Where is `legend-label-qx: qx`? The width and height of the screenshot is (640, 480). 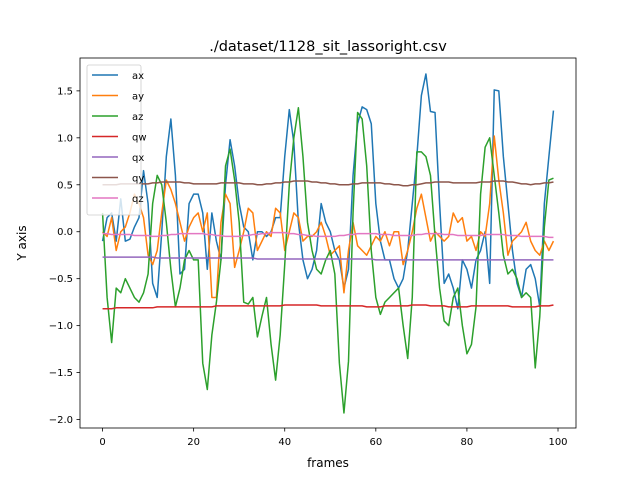
legend-label-qx: qx is located at coordinates (138, 158).